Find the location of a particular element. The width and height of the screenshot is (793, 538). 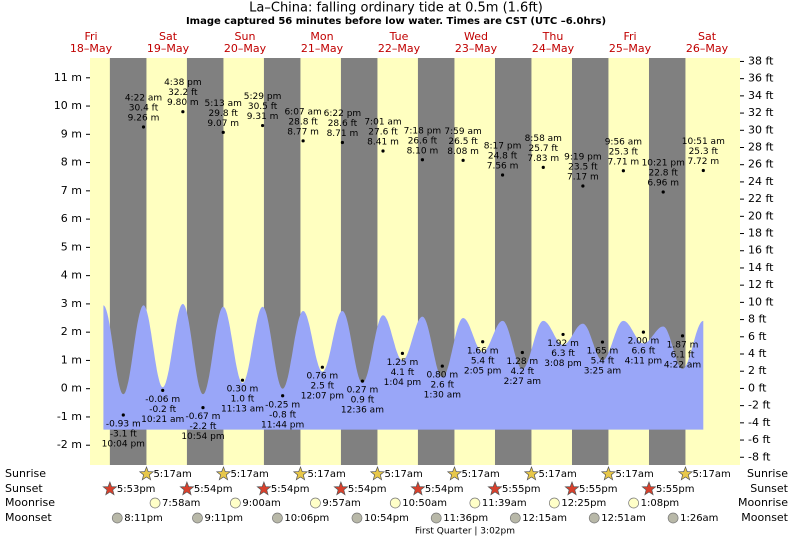

tide-label: 8.08 m is located at coordinates (463, 152).